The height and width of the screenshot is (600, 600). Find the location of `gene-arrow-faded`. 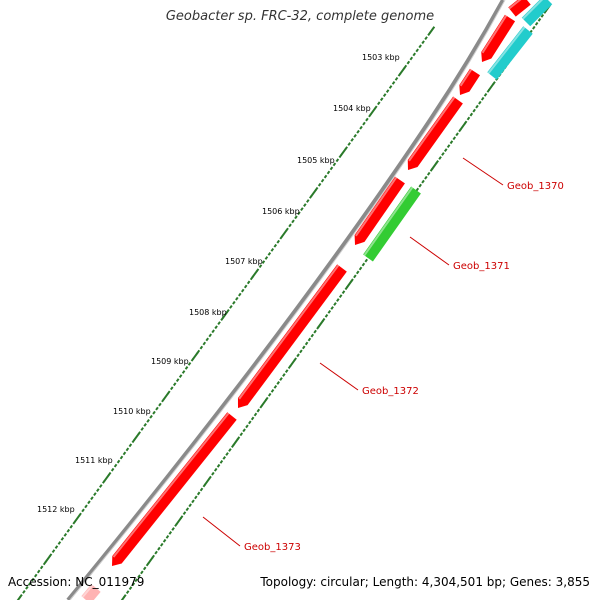

gene-arrow-faded is located at coordinates (91, 592).